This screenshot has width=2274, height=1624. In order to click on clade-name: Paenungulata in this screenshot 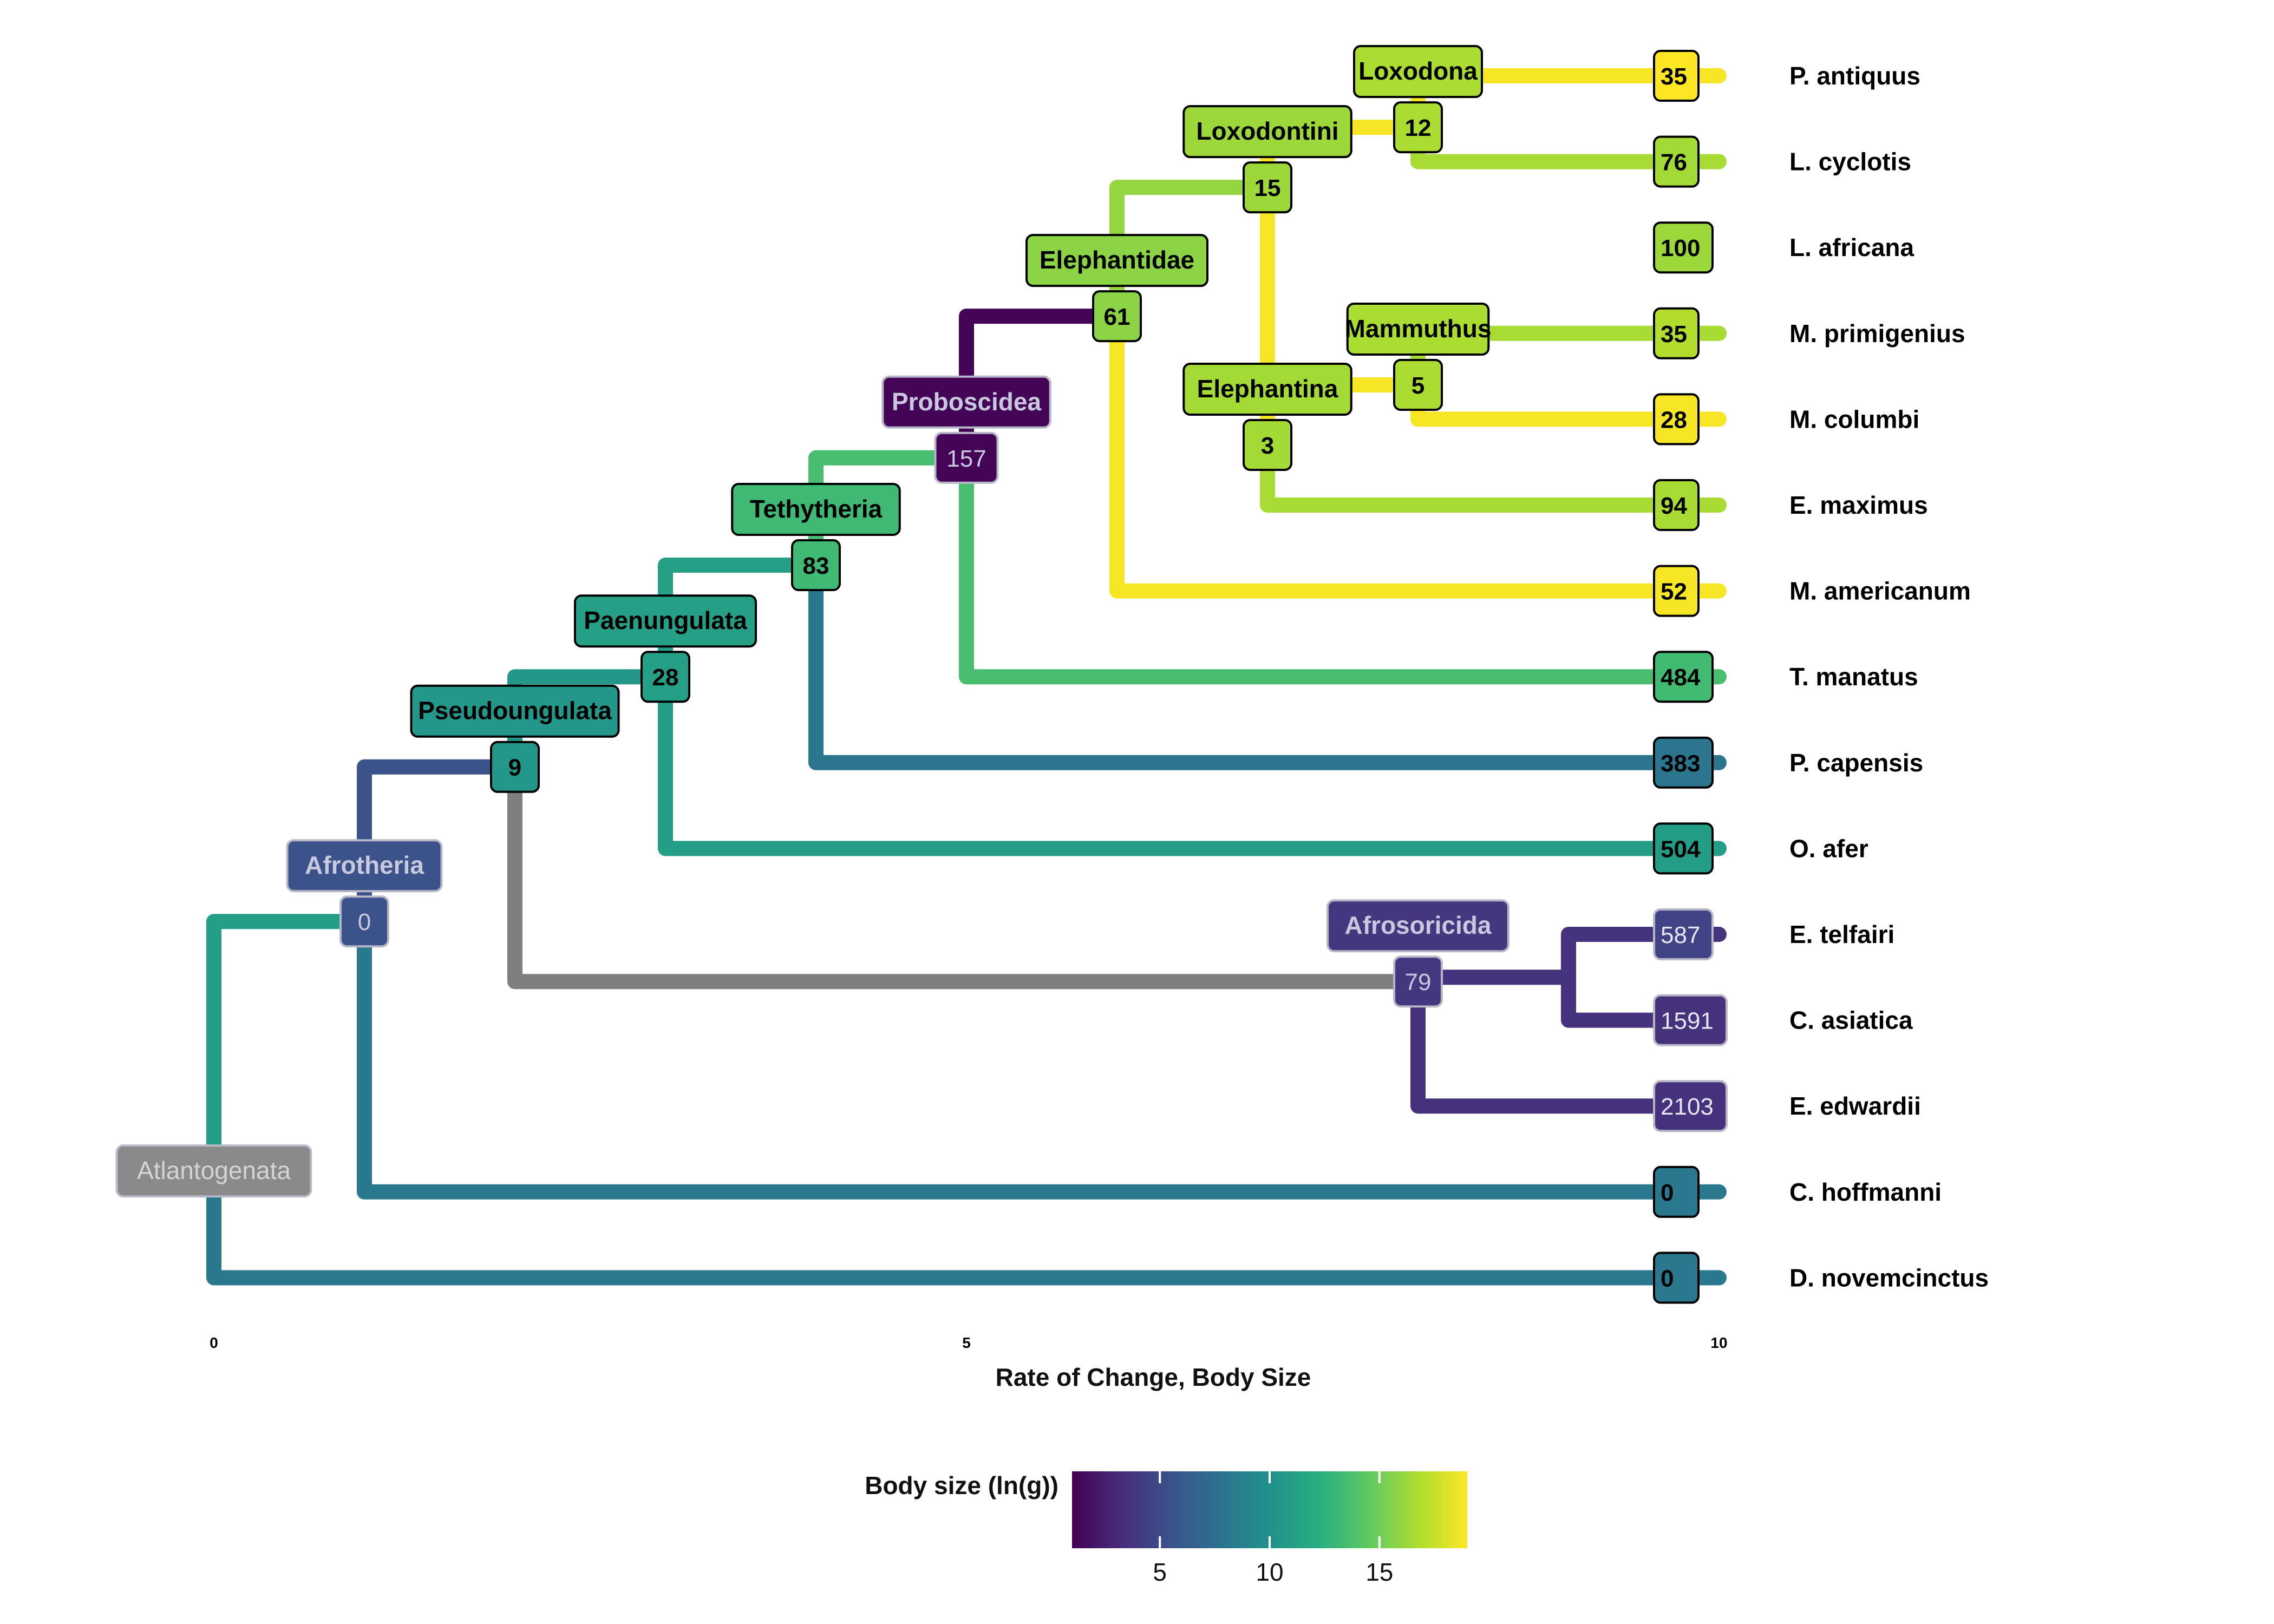, I will do `click(666, 620)`.